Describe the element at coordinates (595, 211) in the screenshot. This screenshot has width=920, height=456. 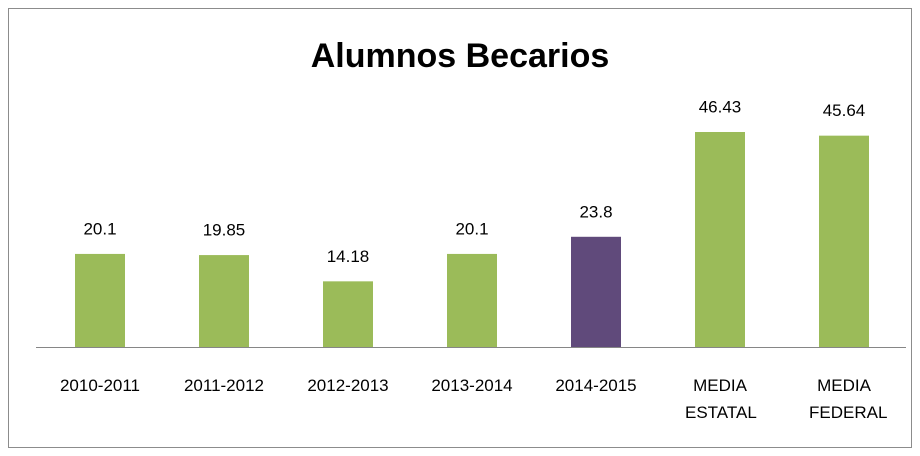
I see `data-label: 23.8` at that location.